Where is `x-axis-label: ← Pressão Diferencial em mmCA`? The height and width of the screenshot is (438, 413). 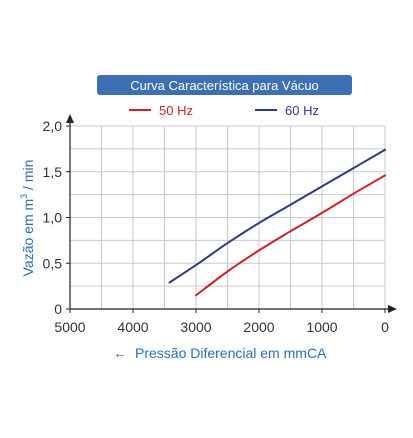
x-axis-label: ← Pressão Diferencial em mmCA is located at coordinates (220, 353).